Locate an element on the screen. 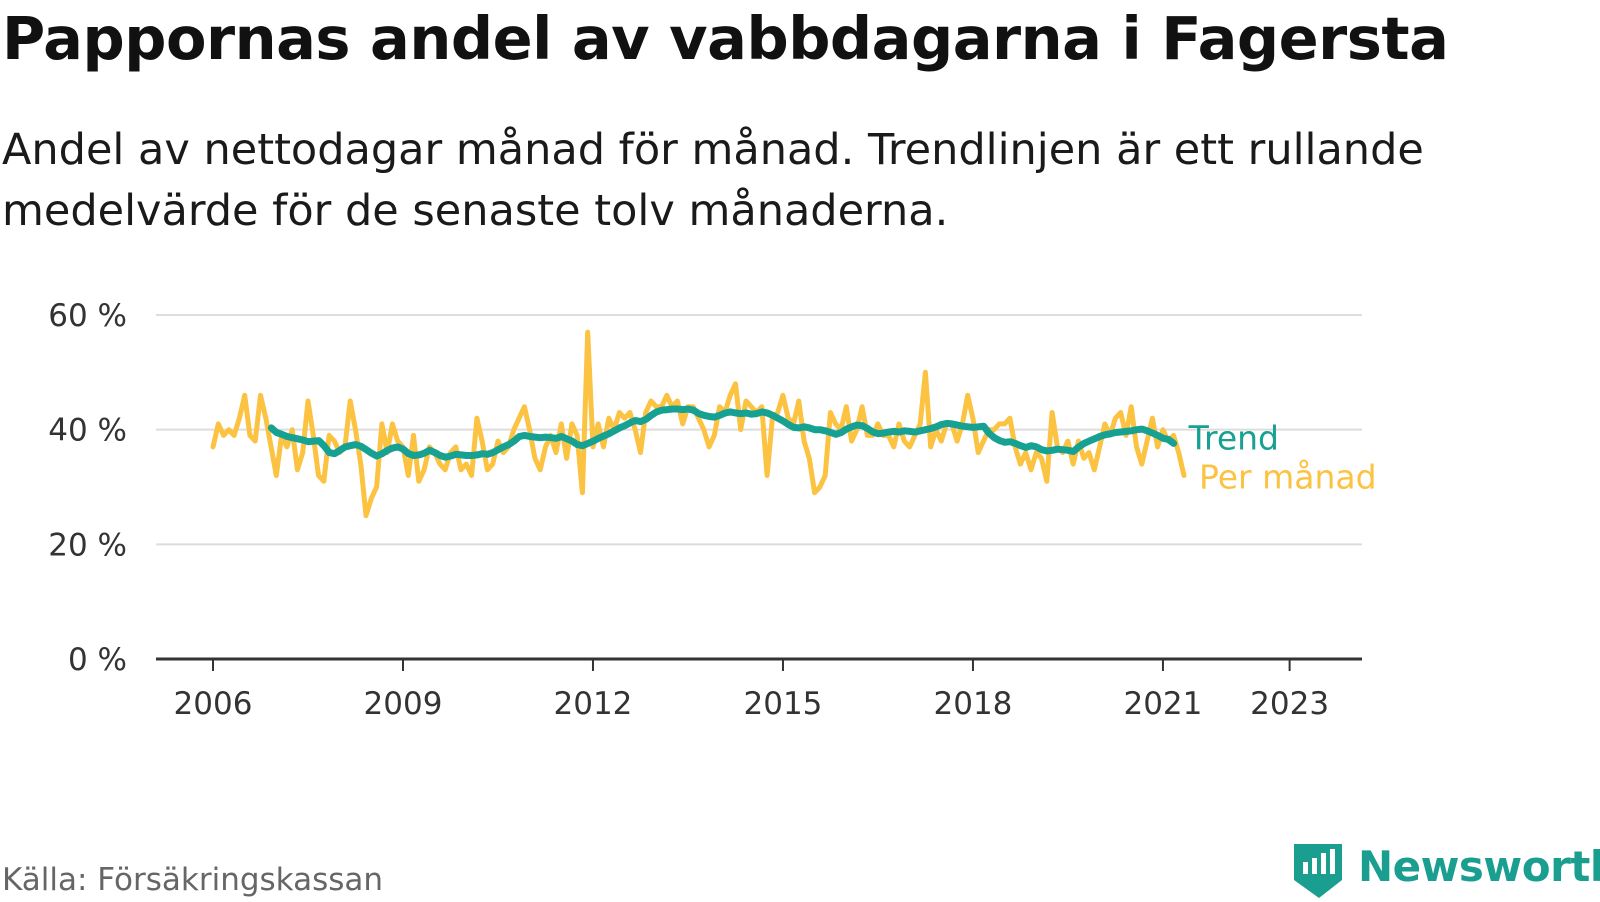 This screenshot has height=902, width=1600. y-tick-label: 60 % is located at coordinates (87, 316).